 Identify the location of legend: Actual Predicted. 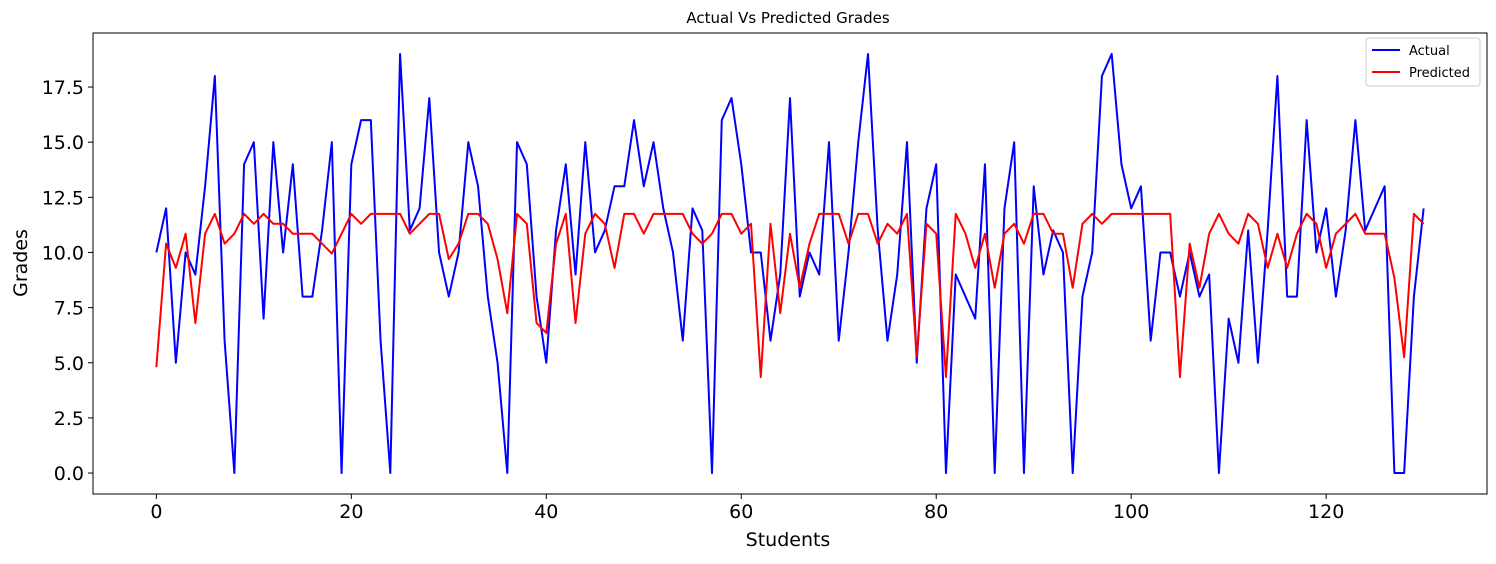
(1423, 62).